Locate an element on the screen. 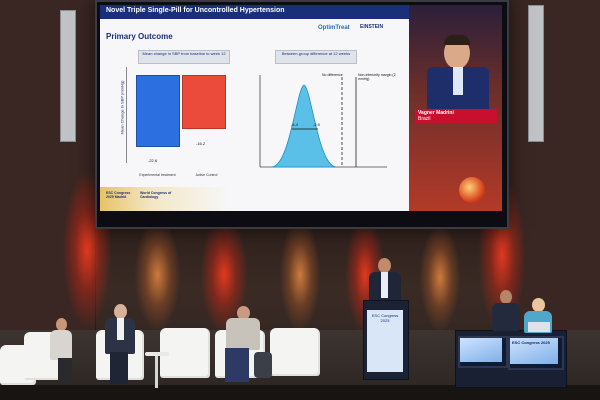 Image resolution: width=600 pixels, height=400 pixels. laptop is located at coordinates (539, 327).